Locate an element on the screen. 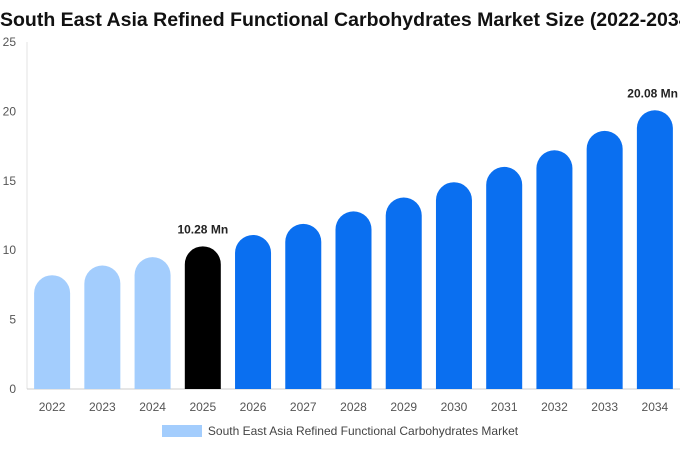  bar-2027 is located at coordinates (303, 306).